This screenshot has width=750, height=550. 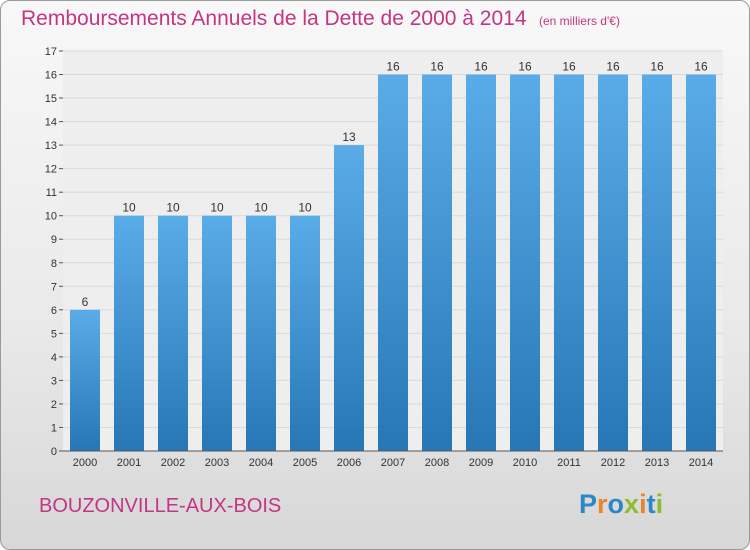 What do you see at coordinates (51, 52) in the screenshot?
I see `y-tick-label: 17` at bounding box center [51, 52].